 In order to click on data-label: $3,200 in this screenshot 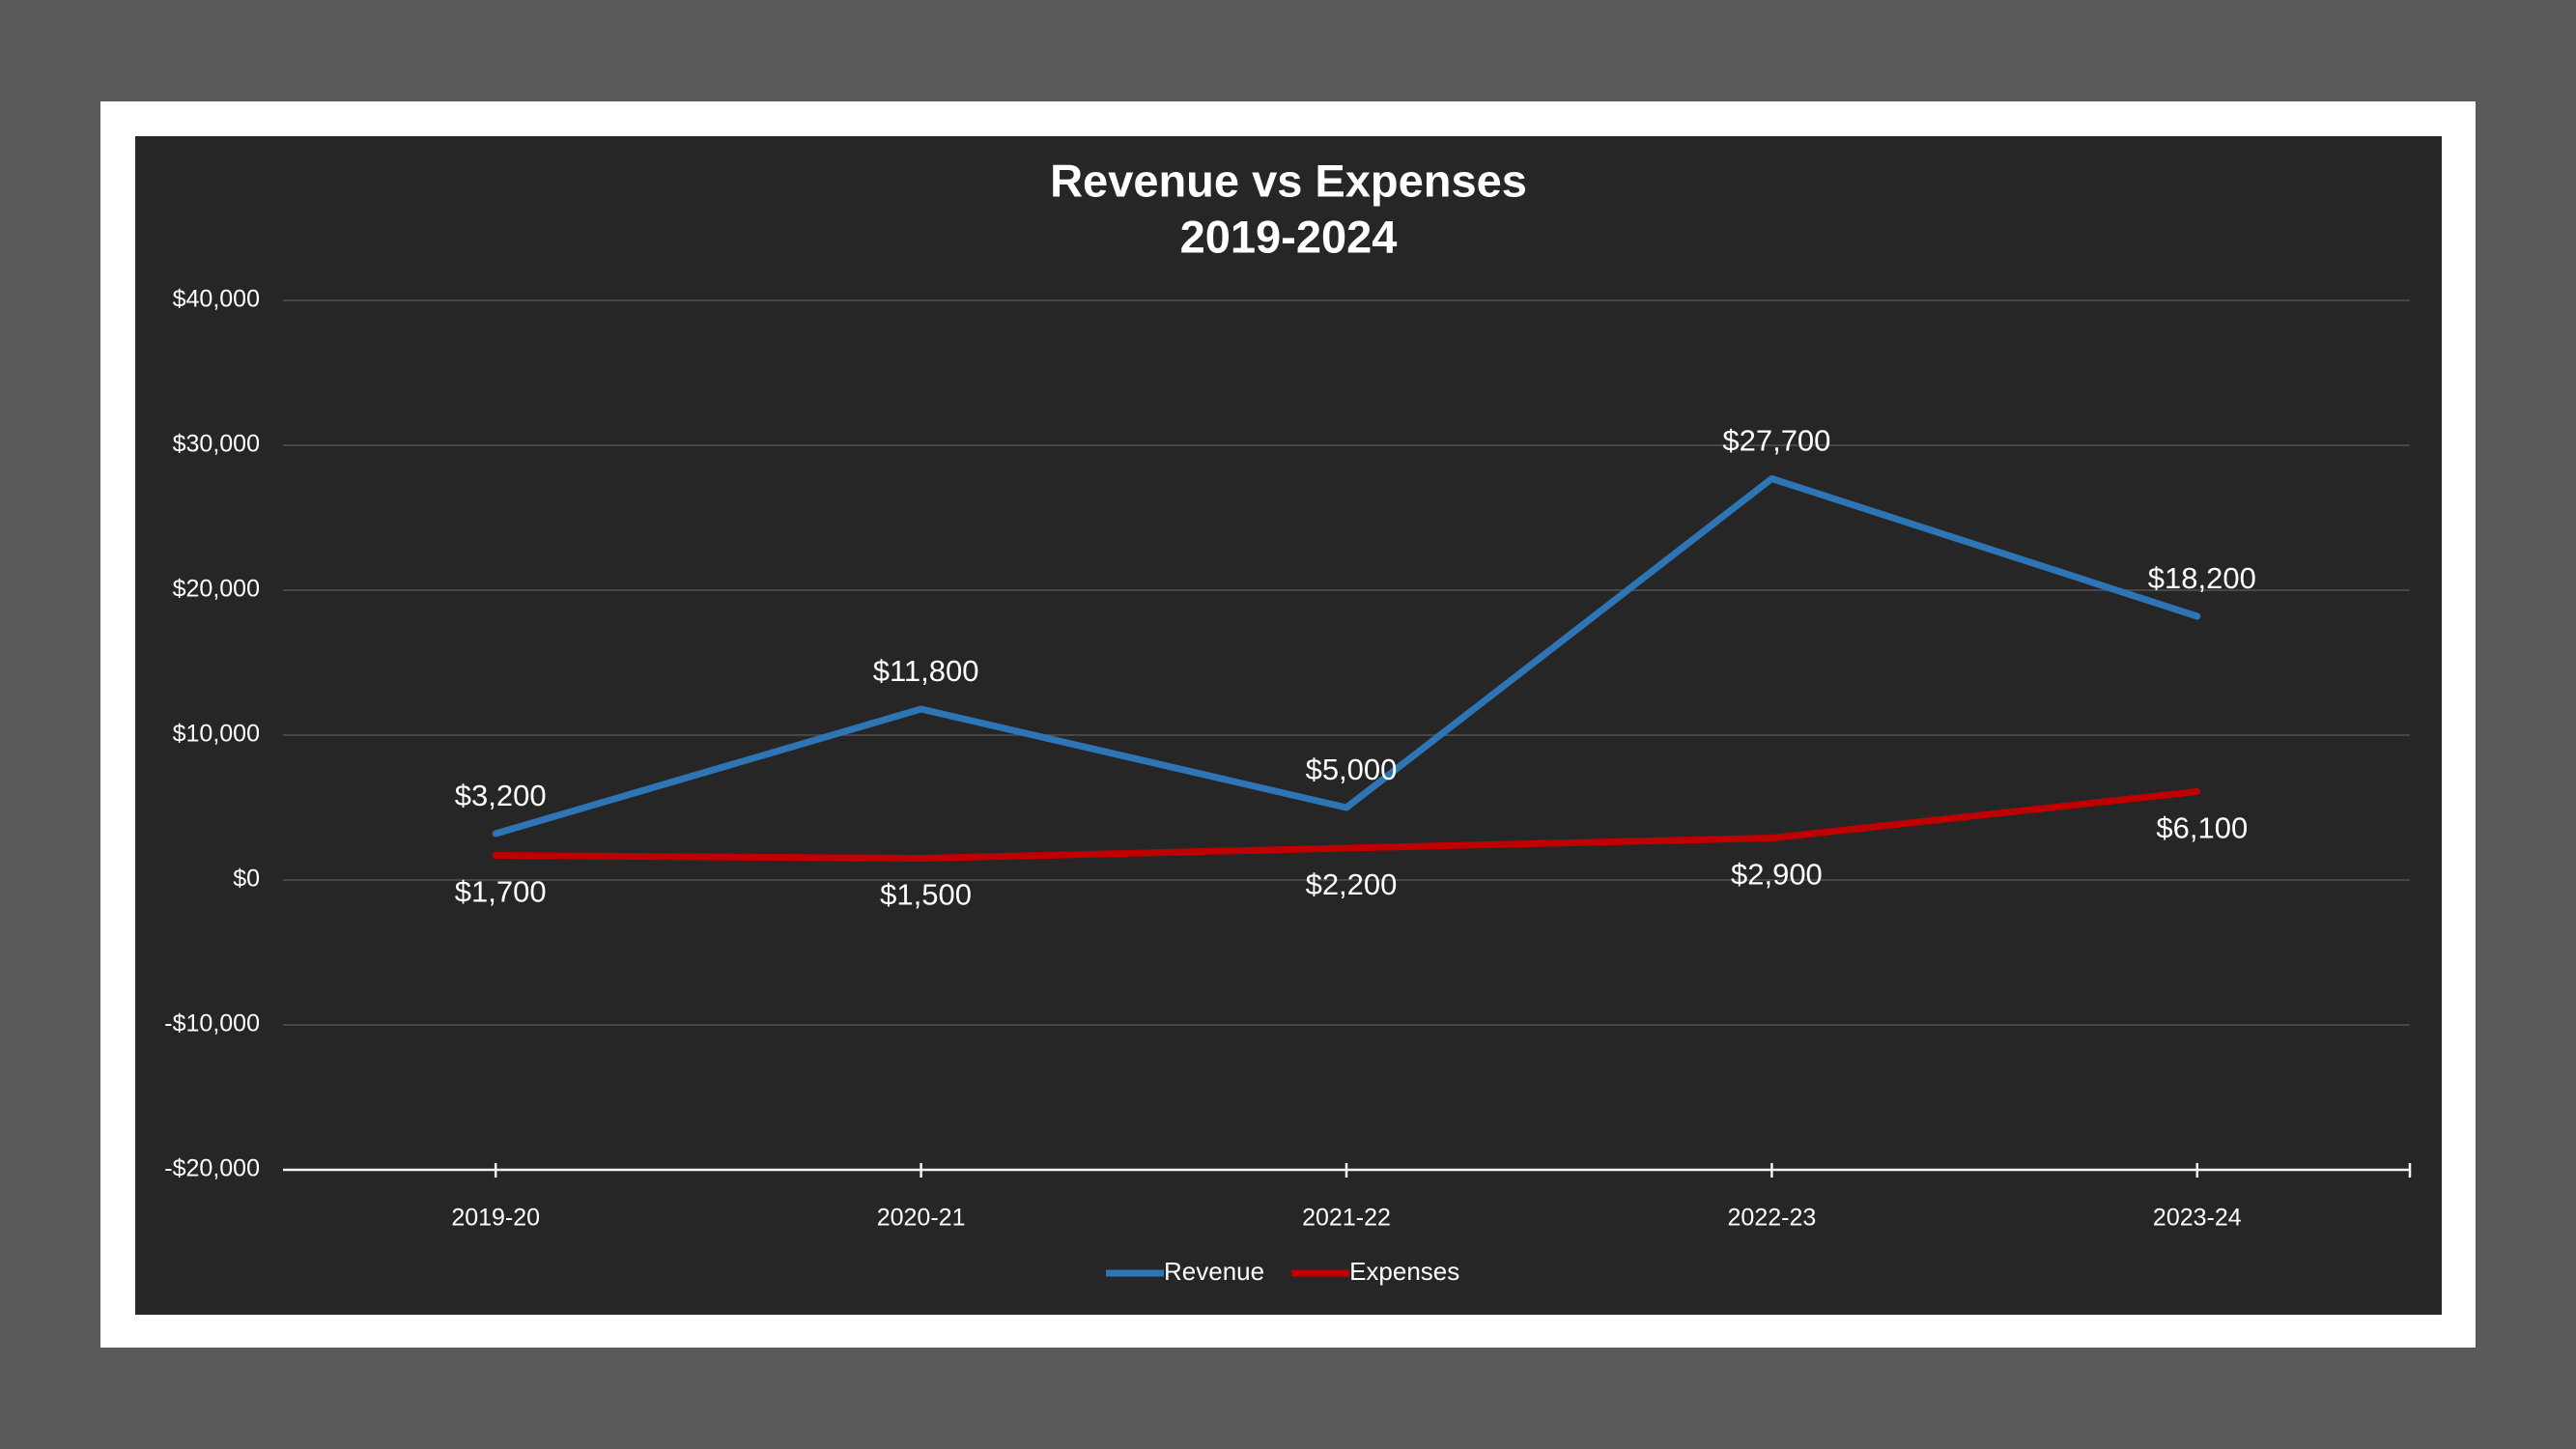, I will do `click(501, 795)`.